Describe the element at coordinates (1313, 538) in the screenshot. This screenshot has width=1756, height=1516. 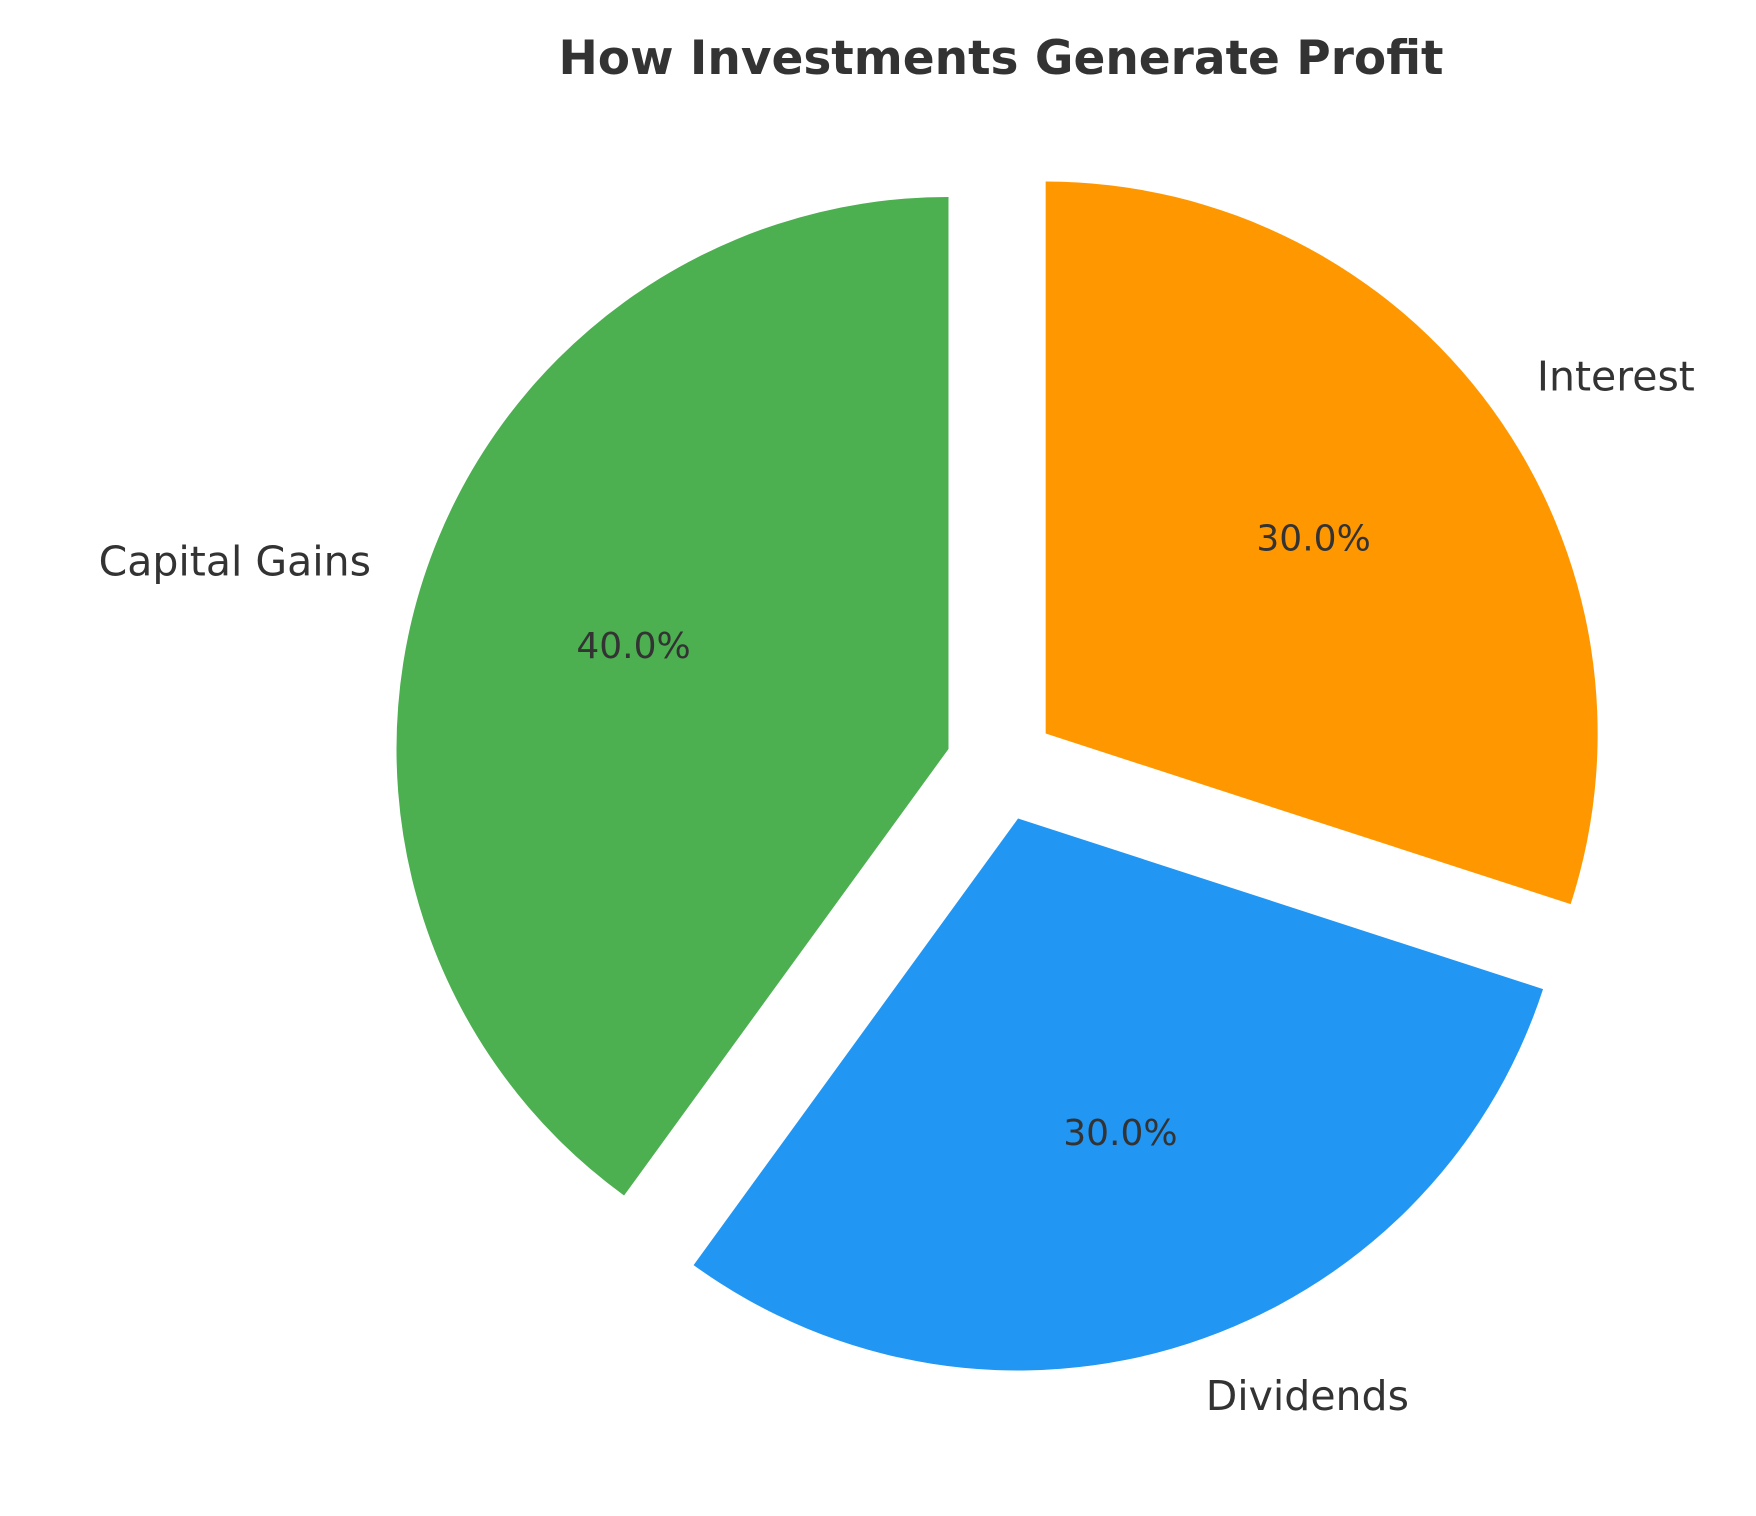
I see `pct-label-interest: 30.0%` at that location.